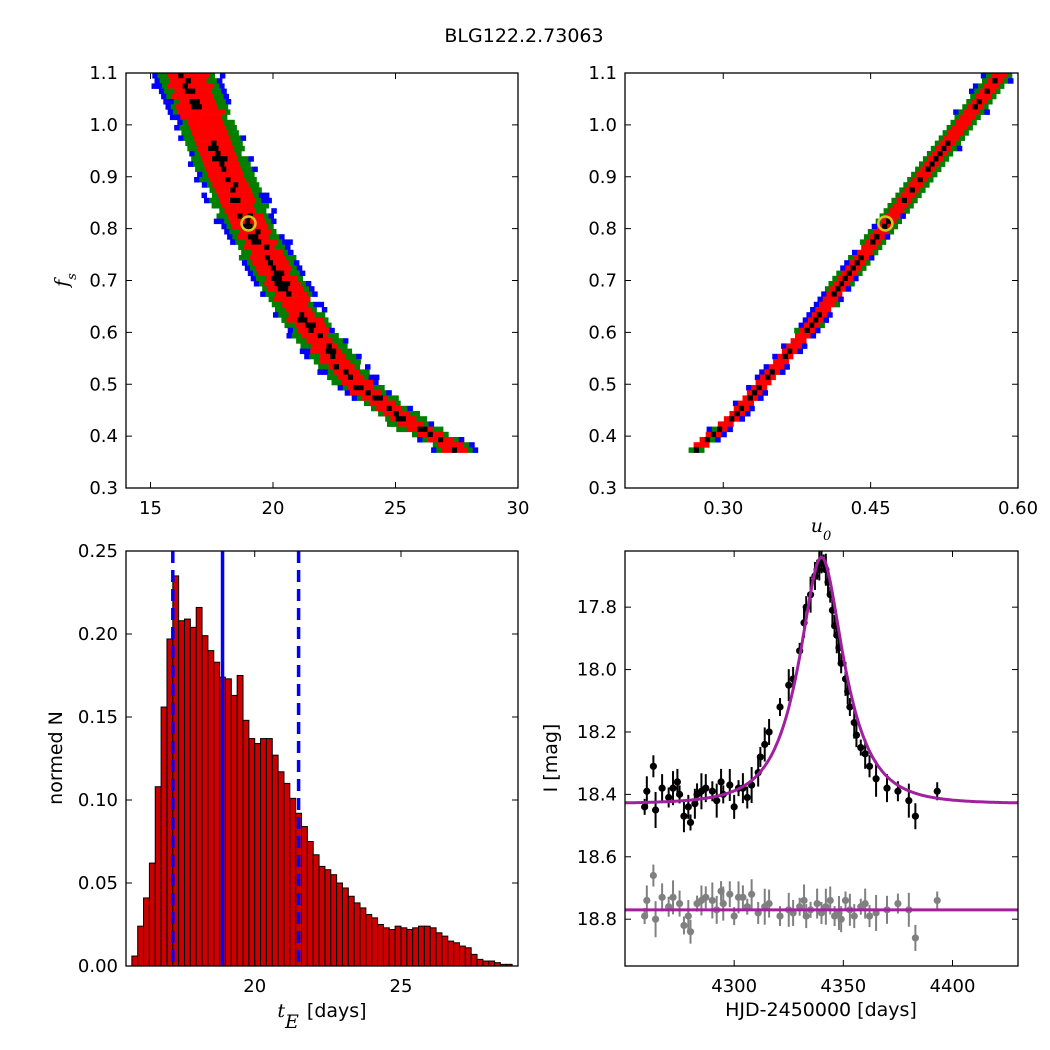  Describe the element at coordinates (597, 919) in the screenshot. I see `y-tick-label: 18.8` at that location.